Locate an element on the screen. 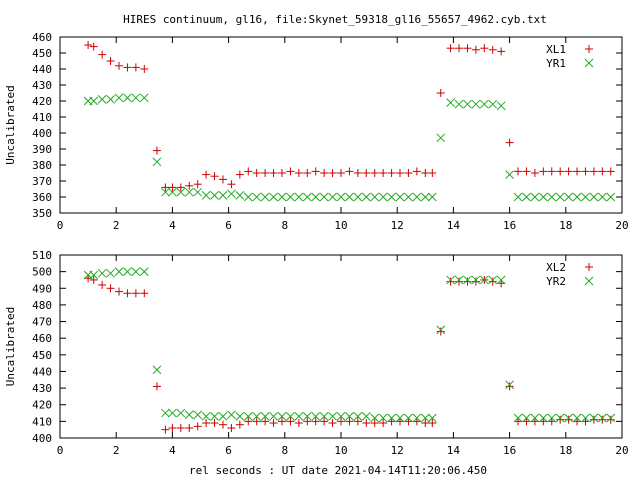  legend-label: XL2 is located at coordinates (556, 267).